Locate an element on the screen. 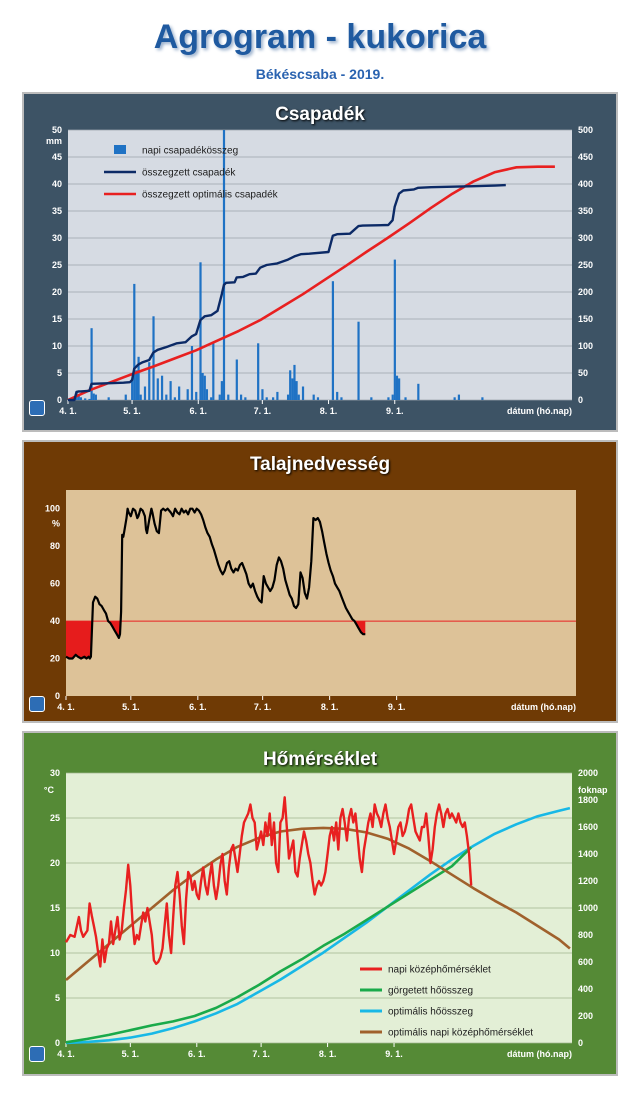 The height and width of the screenshot is (1095, 640). y-tick-label: 60 is located at coordinates (55, 584).